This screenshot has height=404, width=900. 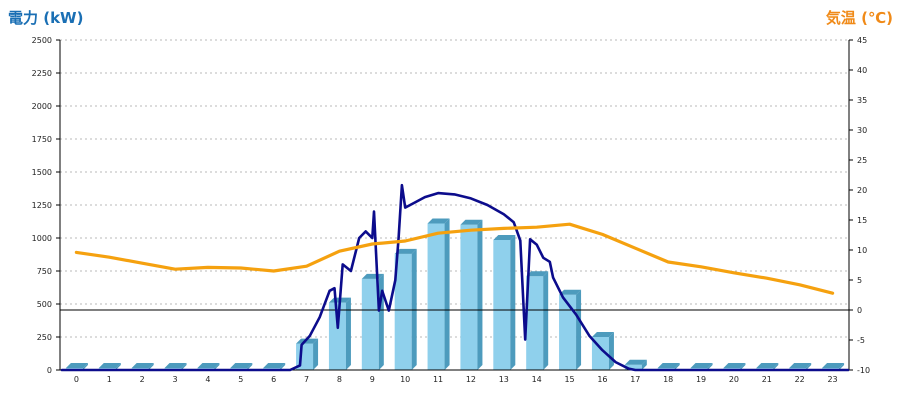 I want to click on right-axis-title: 気温 (℃), so click(x=859, y=18).